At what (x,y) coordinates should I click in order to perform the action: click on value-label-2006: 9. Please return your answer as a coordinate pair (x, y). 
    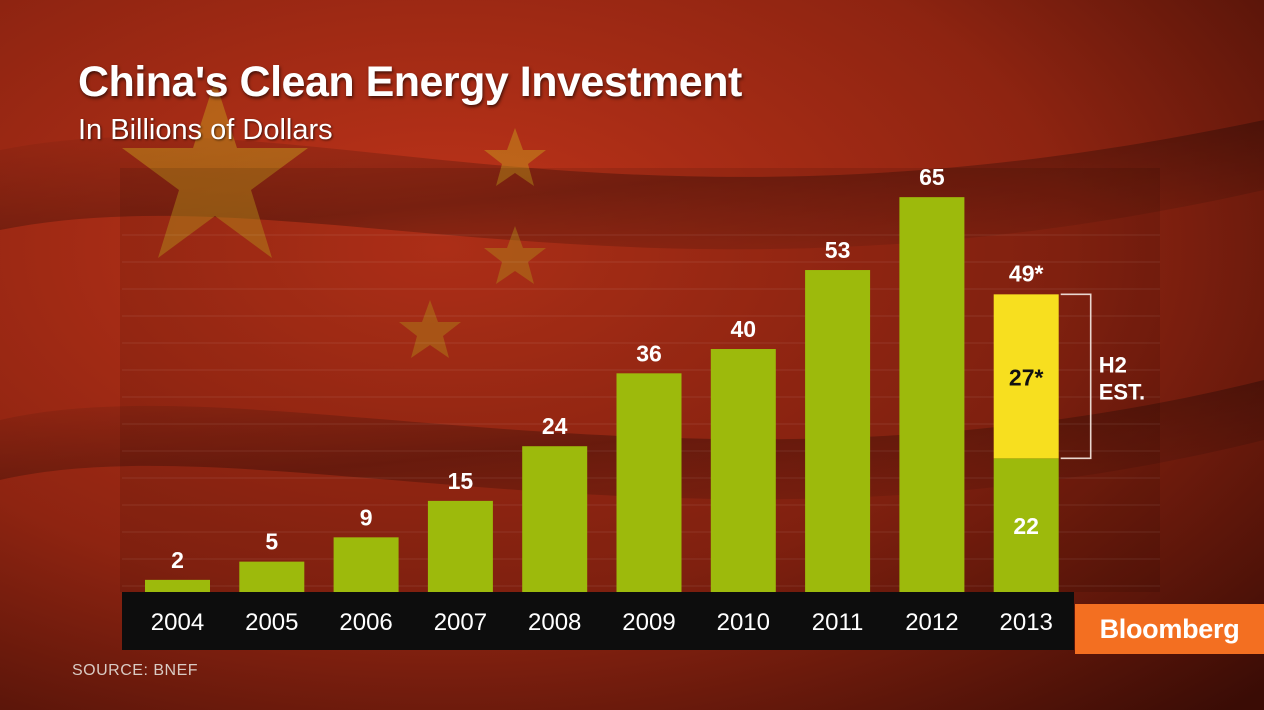
    Looking at the image, I should click on (366, 517).